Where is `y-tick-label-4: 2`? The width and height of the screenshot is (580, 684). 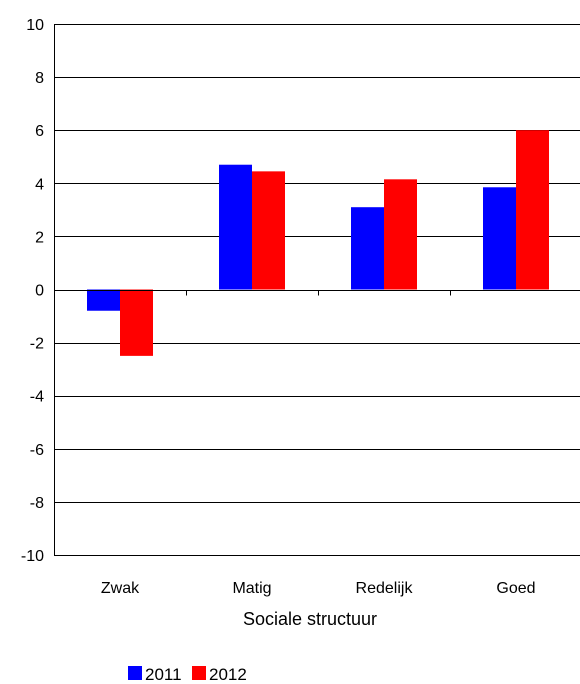 y-tick-label-4: 2 is located at coordinates (39, 237).